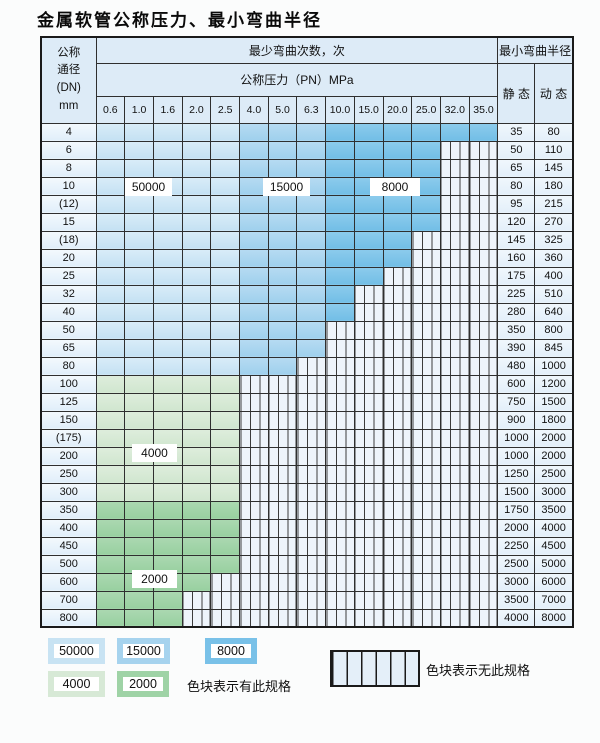  Describe the element at coordinates (516, 420) in the screenshot. I see `static-value-cell: 900` at that location.